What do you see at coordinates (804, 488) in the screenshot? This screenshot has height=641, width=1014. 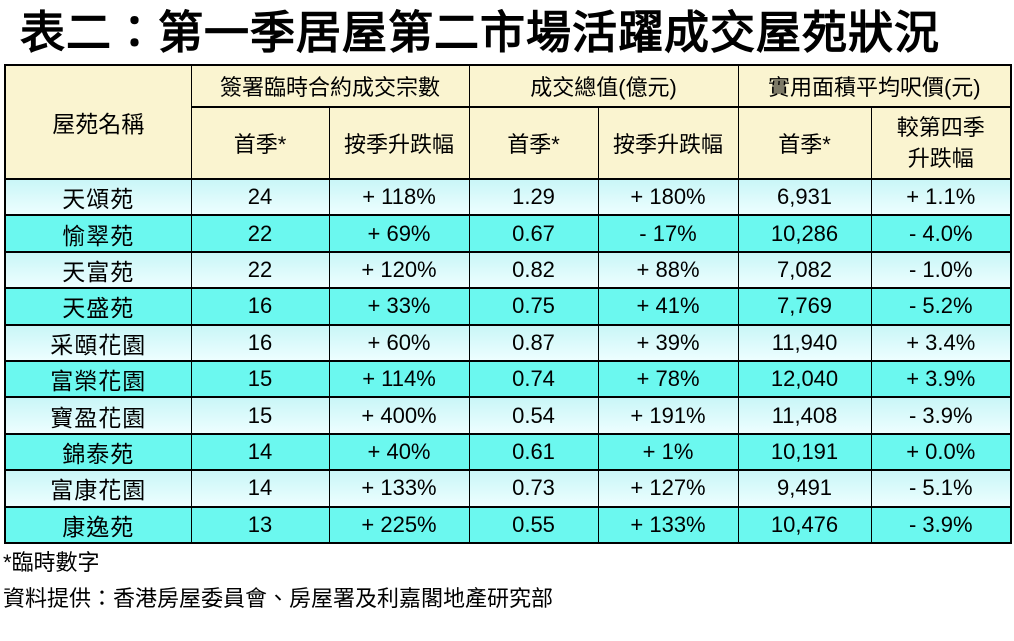 I see `data-cell: 9,491` at bounding box center [804, 488].